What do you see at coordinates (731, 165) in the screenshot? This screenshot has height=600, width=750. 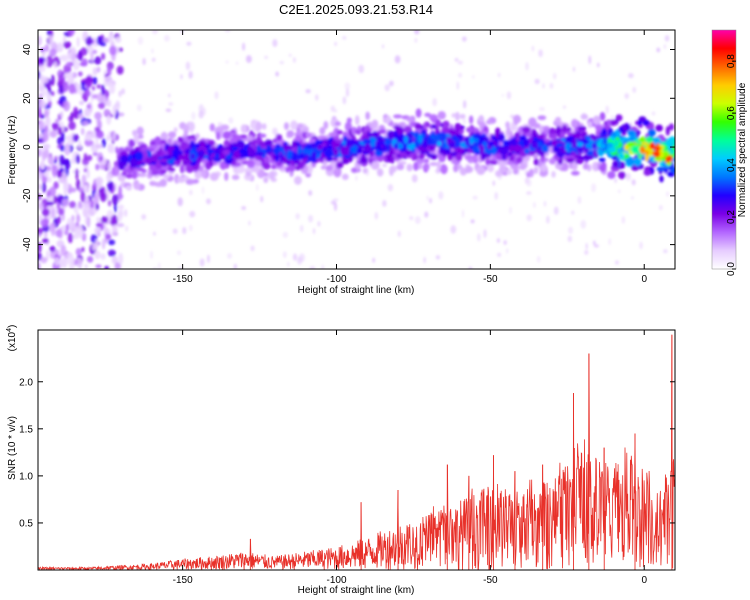 I see `colorbar-tick-label: 0.4` at bounding box center [731, 165].